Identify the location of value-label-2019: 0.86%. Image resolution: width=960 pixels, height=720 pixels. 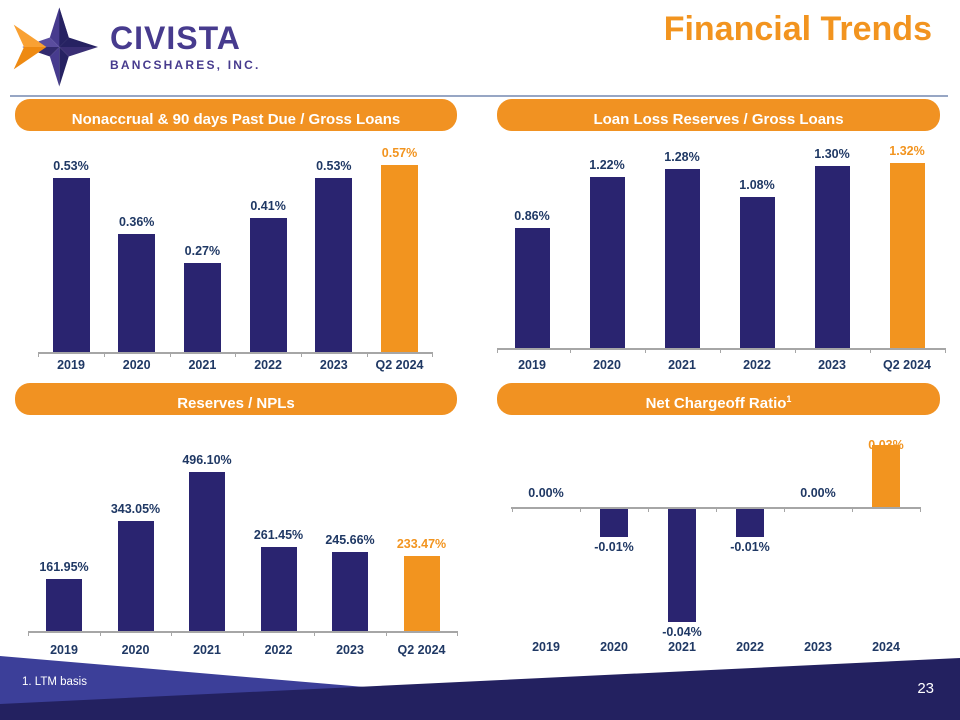
(532, 215).